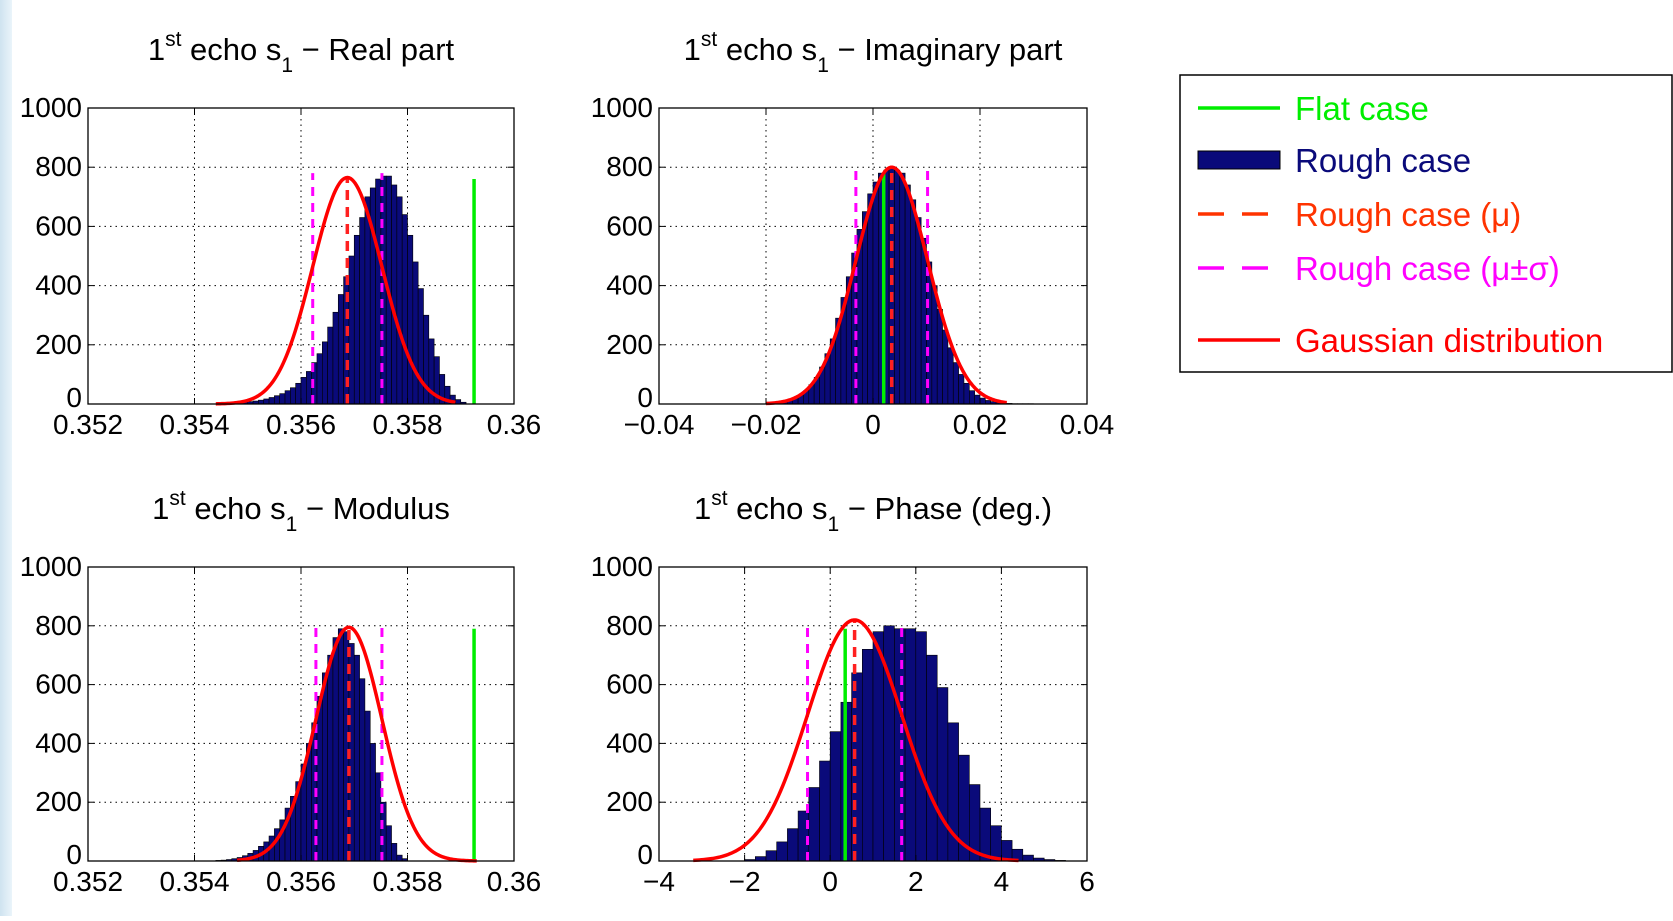 The height and width of the screenshot is (921, 1673). I want to click on legend-label-gauss: Gaussian distribution, so click(1449, 340).